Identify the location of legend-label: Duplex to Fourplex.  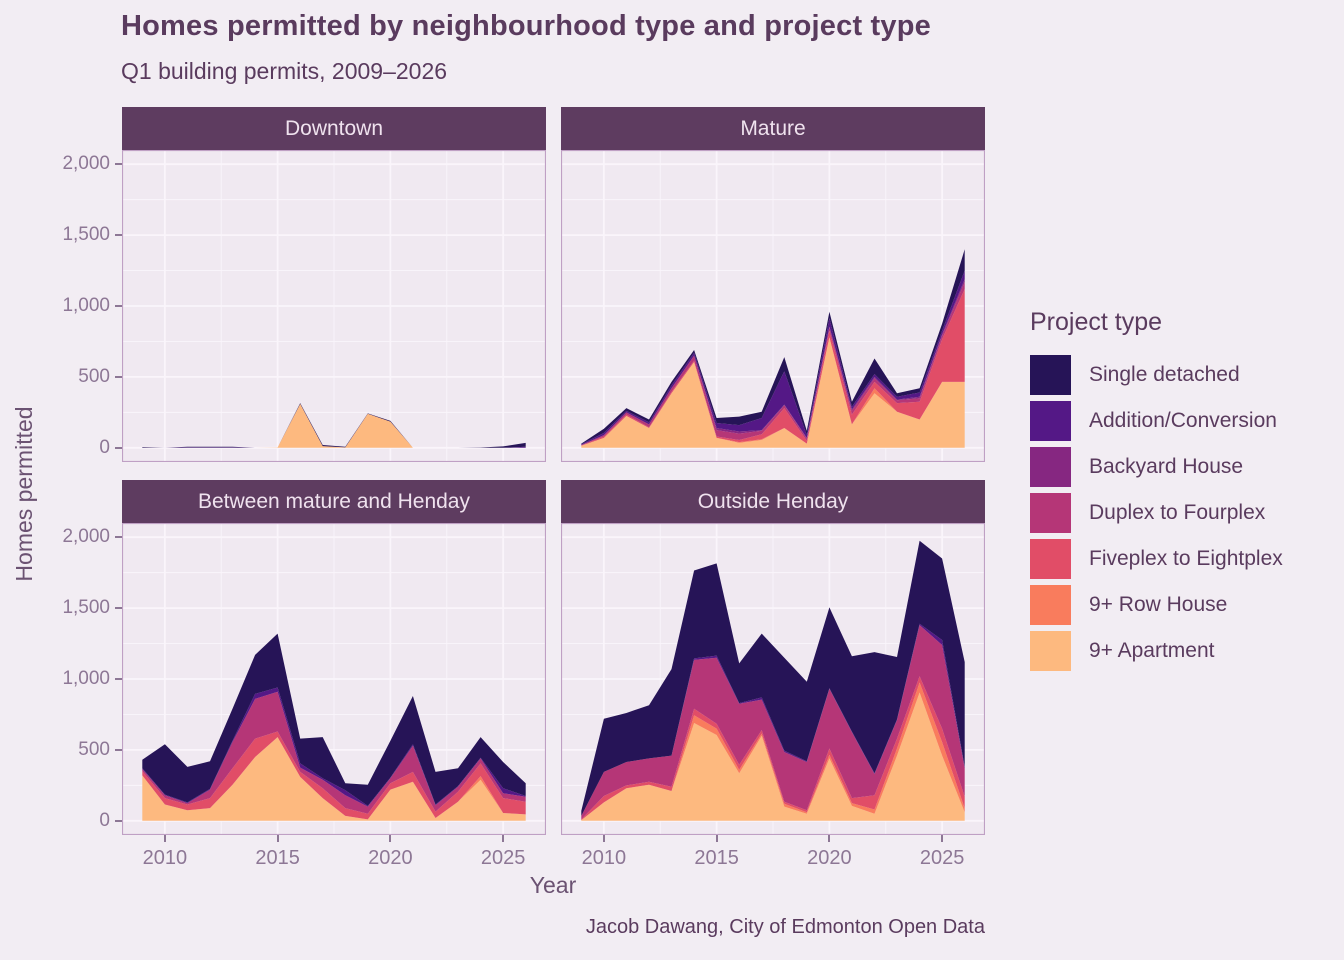
(1177, 512).